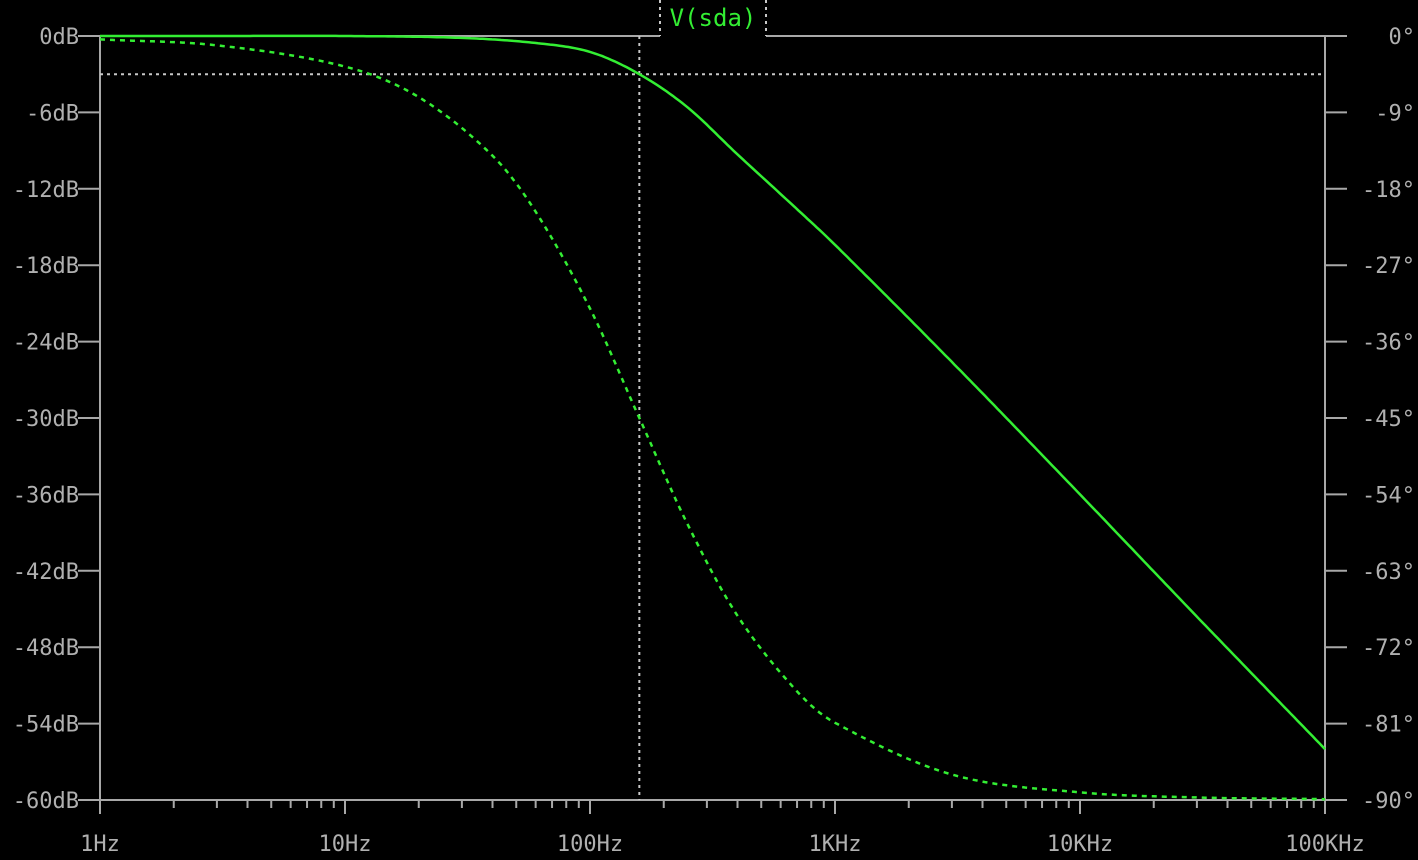 The image size is (1418, 860). Describe the element at coordinates (46, 419) in the screenshot. I see `y-left-tick-label: -30dB` at that location.